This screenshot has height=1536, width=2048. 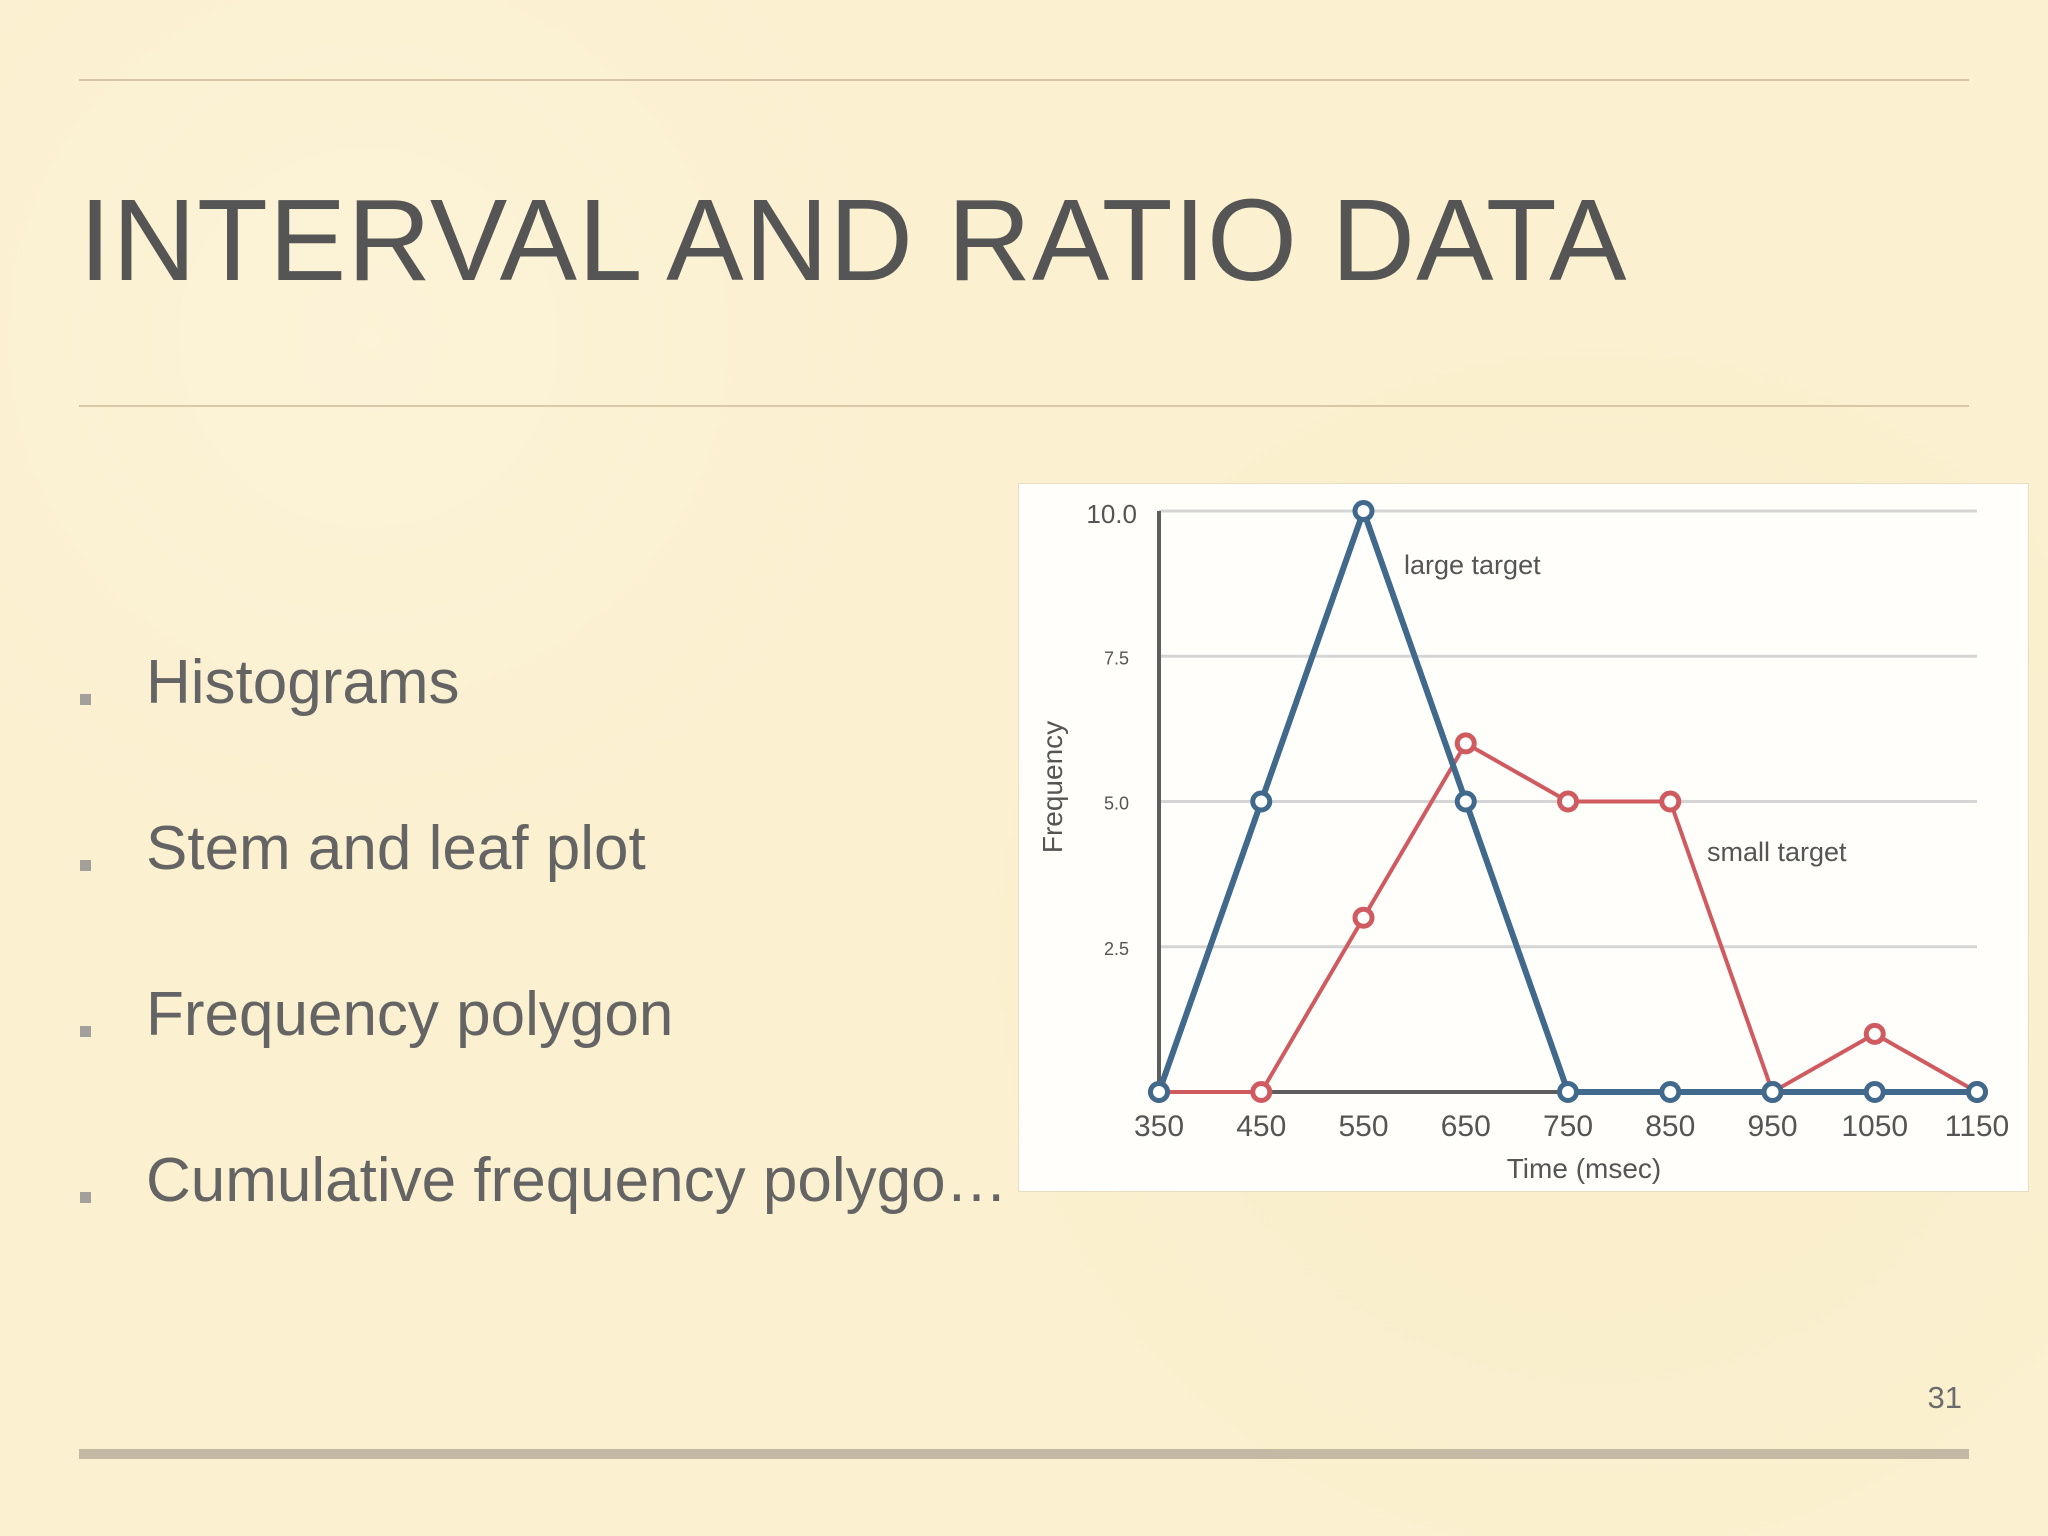 I want to click on x-tick-label-450: 450, so click(x=1261, y=1126).